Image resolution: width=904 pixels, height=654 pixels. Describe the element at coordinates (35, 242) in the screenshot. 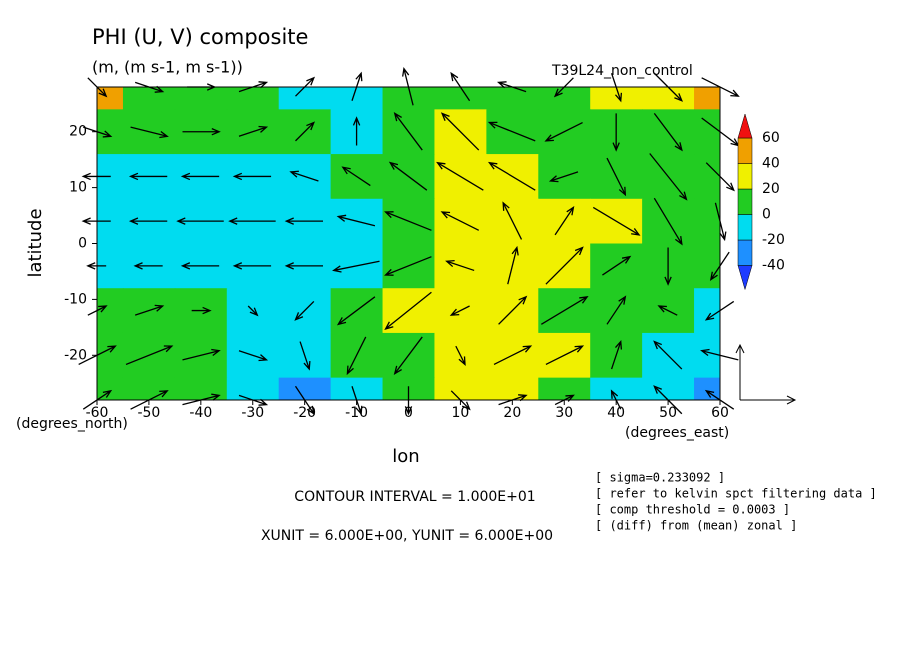

I see `y-axis-label: latitude` at that location.